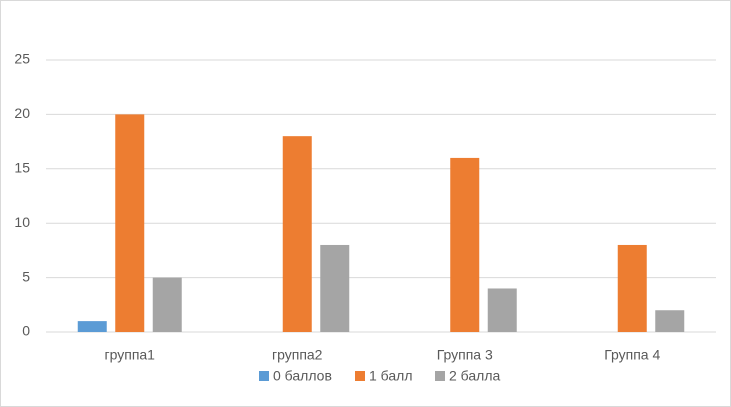 This screenshot has width=731, height=407. Describe the element at coordinates (130, 355) in the screenshot. I see `x-tick-label: группа1` at that location.